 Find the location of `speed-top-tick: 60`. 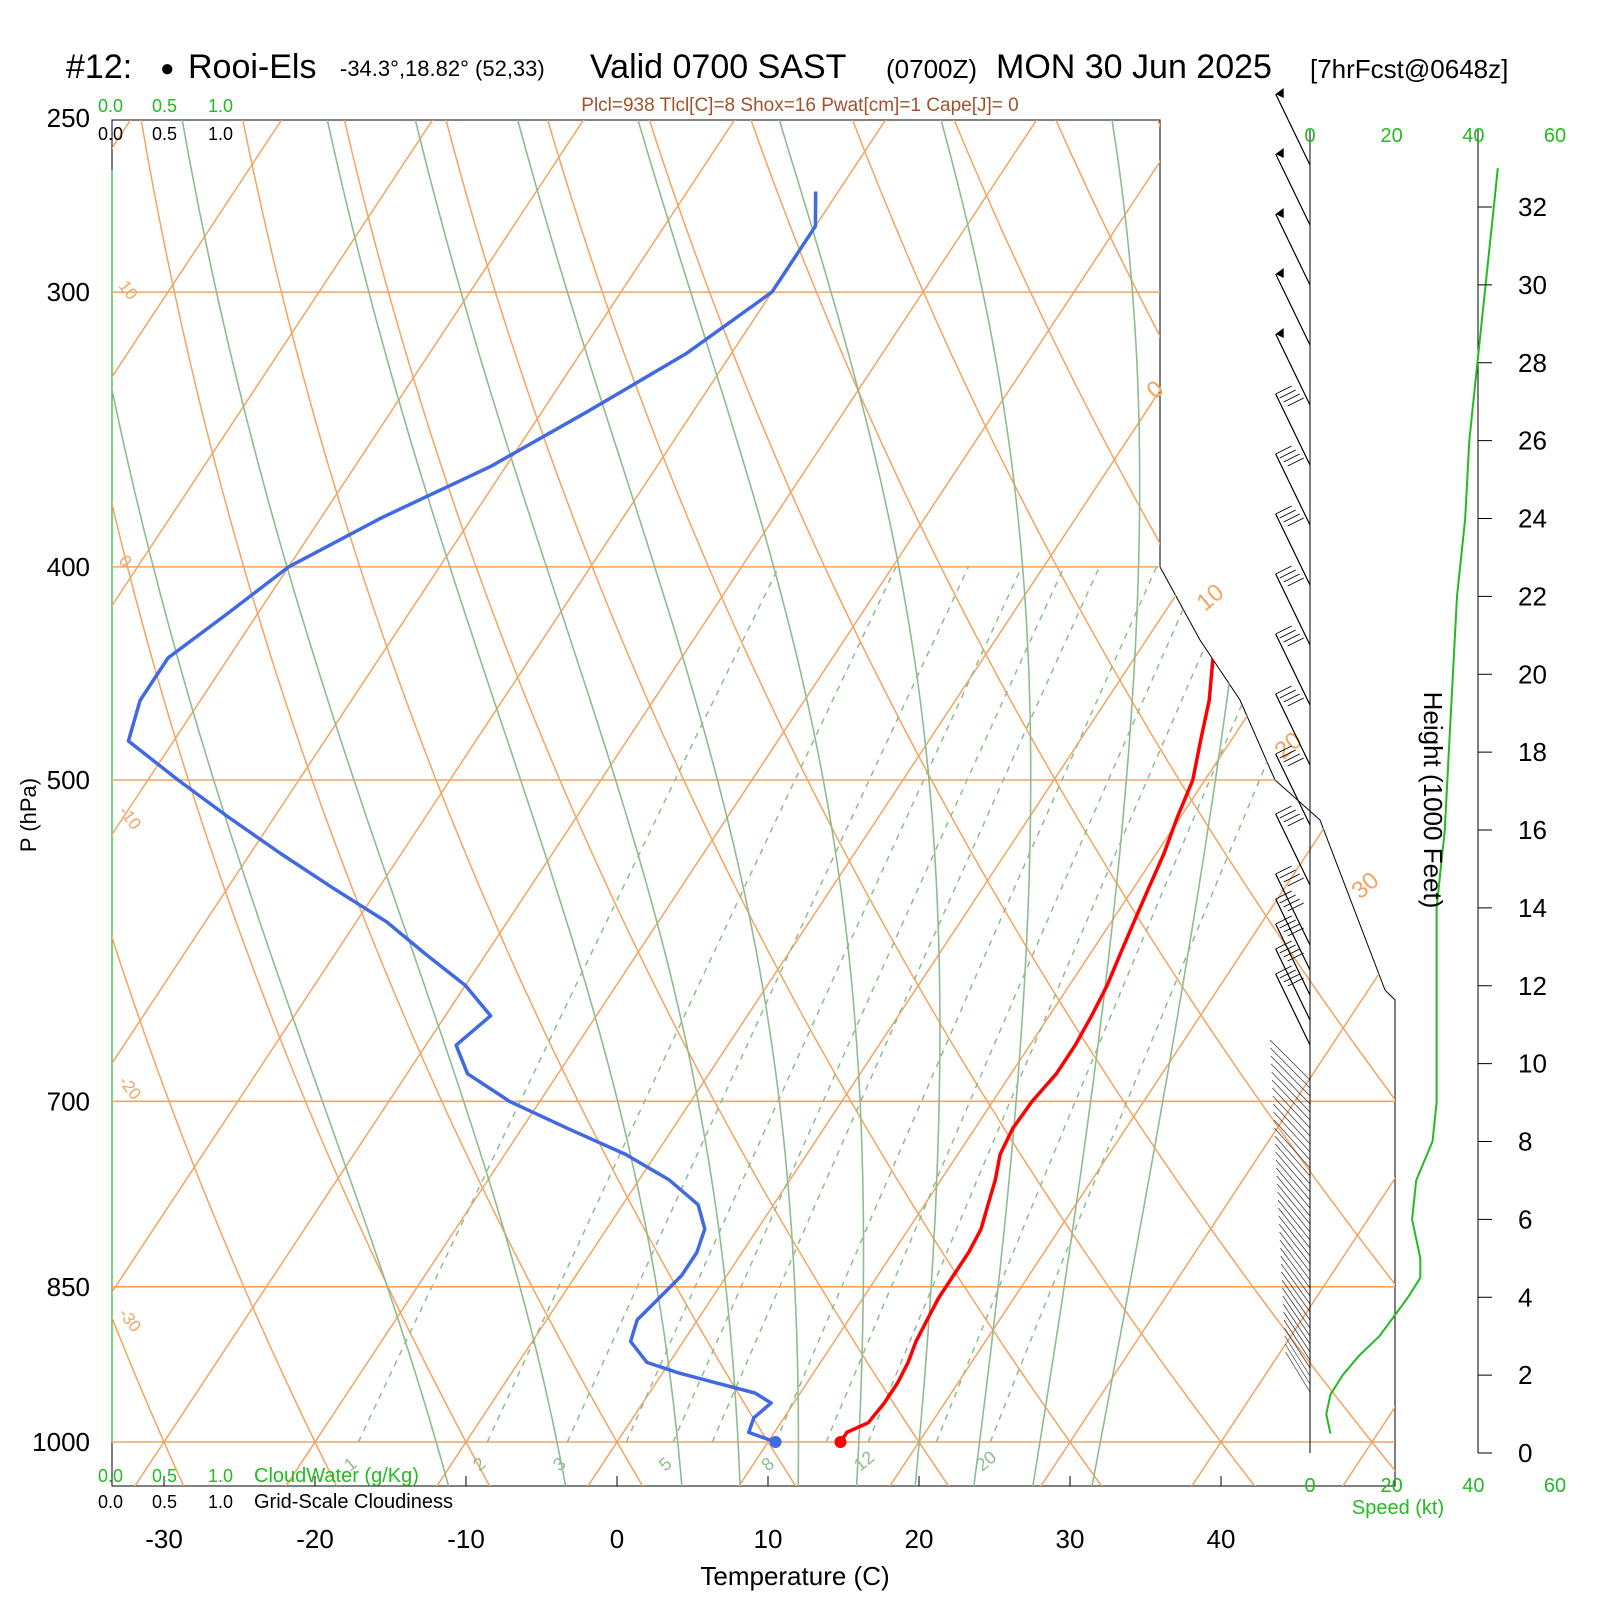

speed-top-tick: 60 is located at coordinates (1555, 136).